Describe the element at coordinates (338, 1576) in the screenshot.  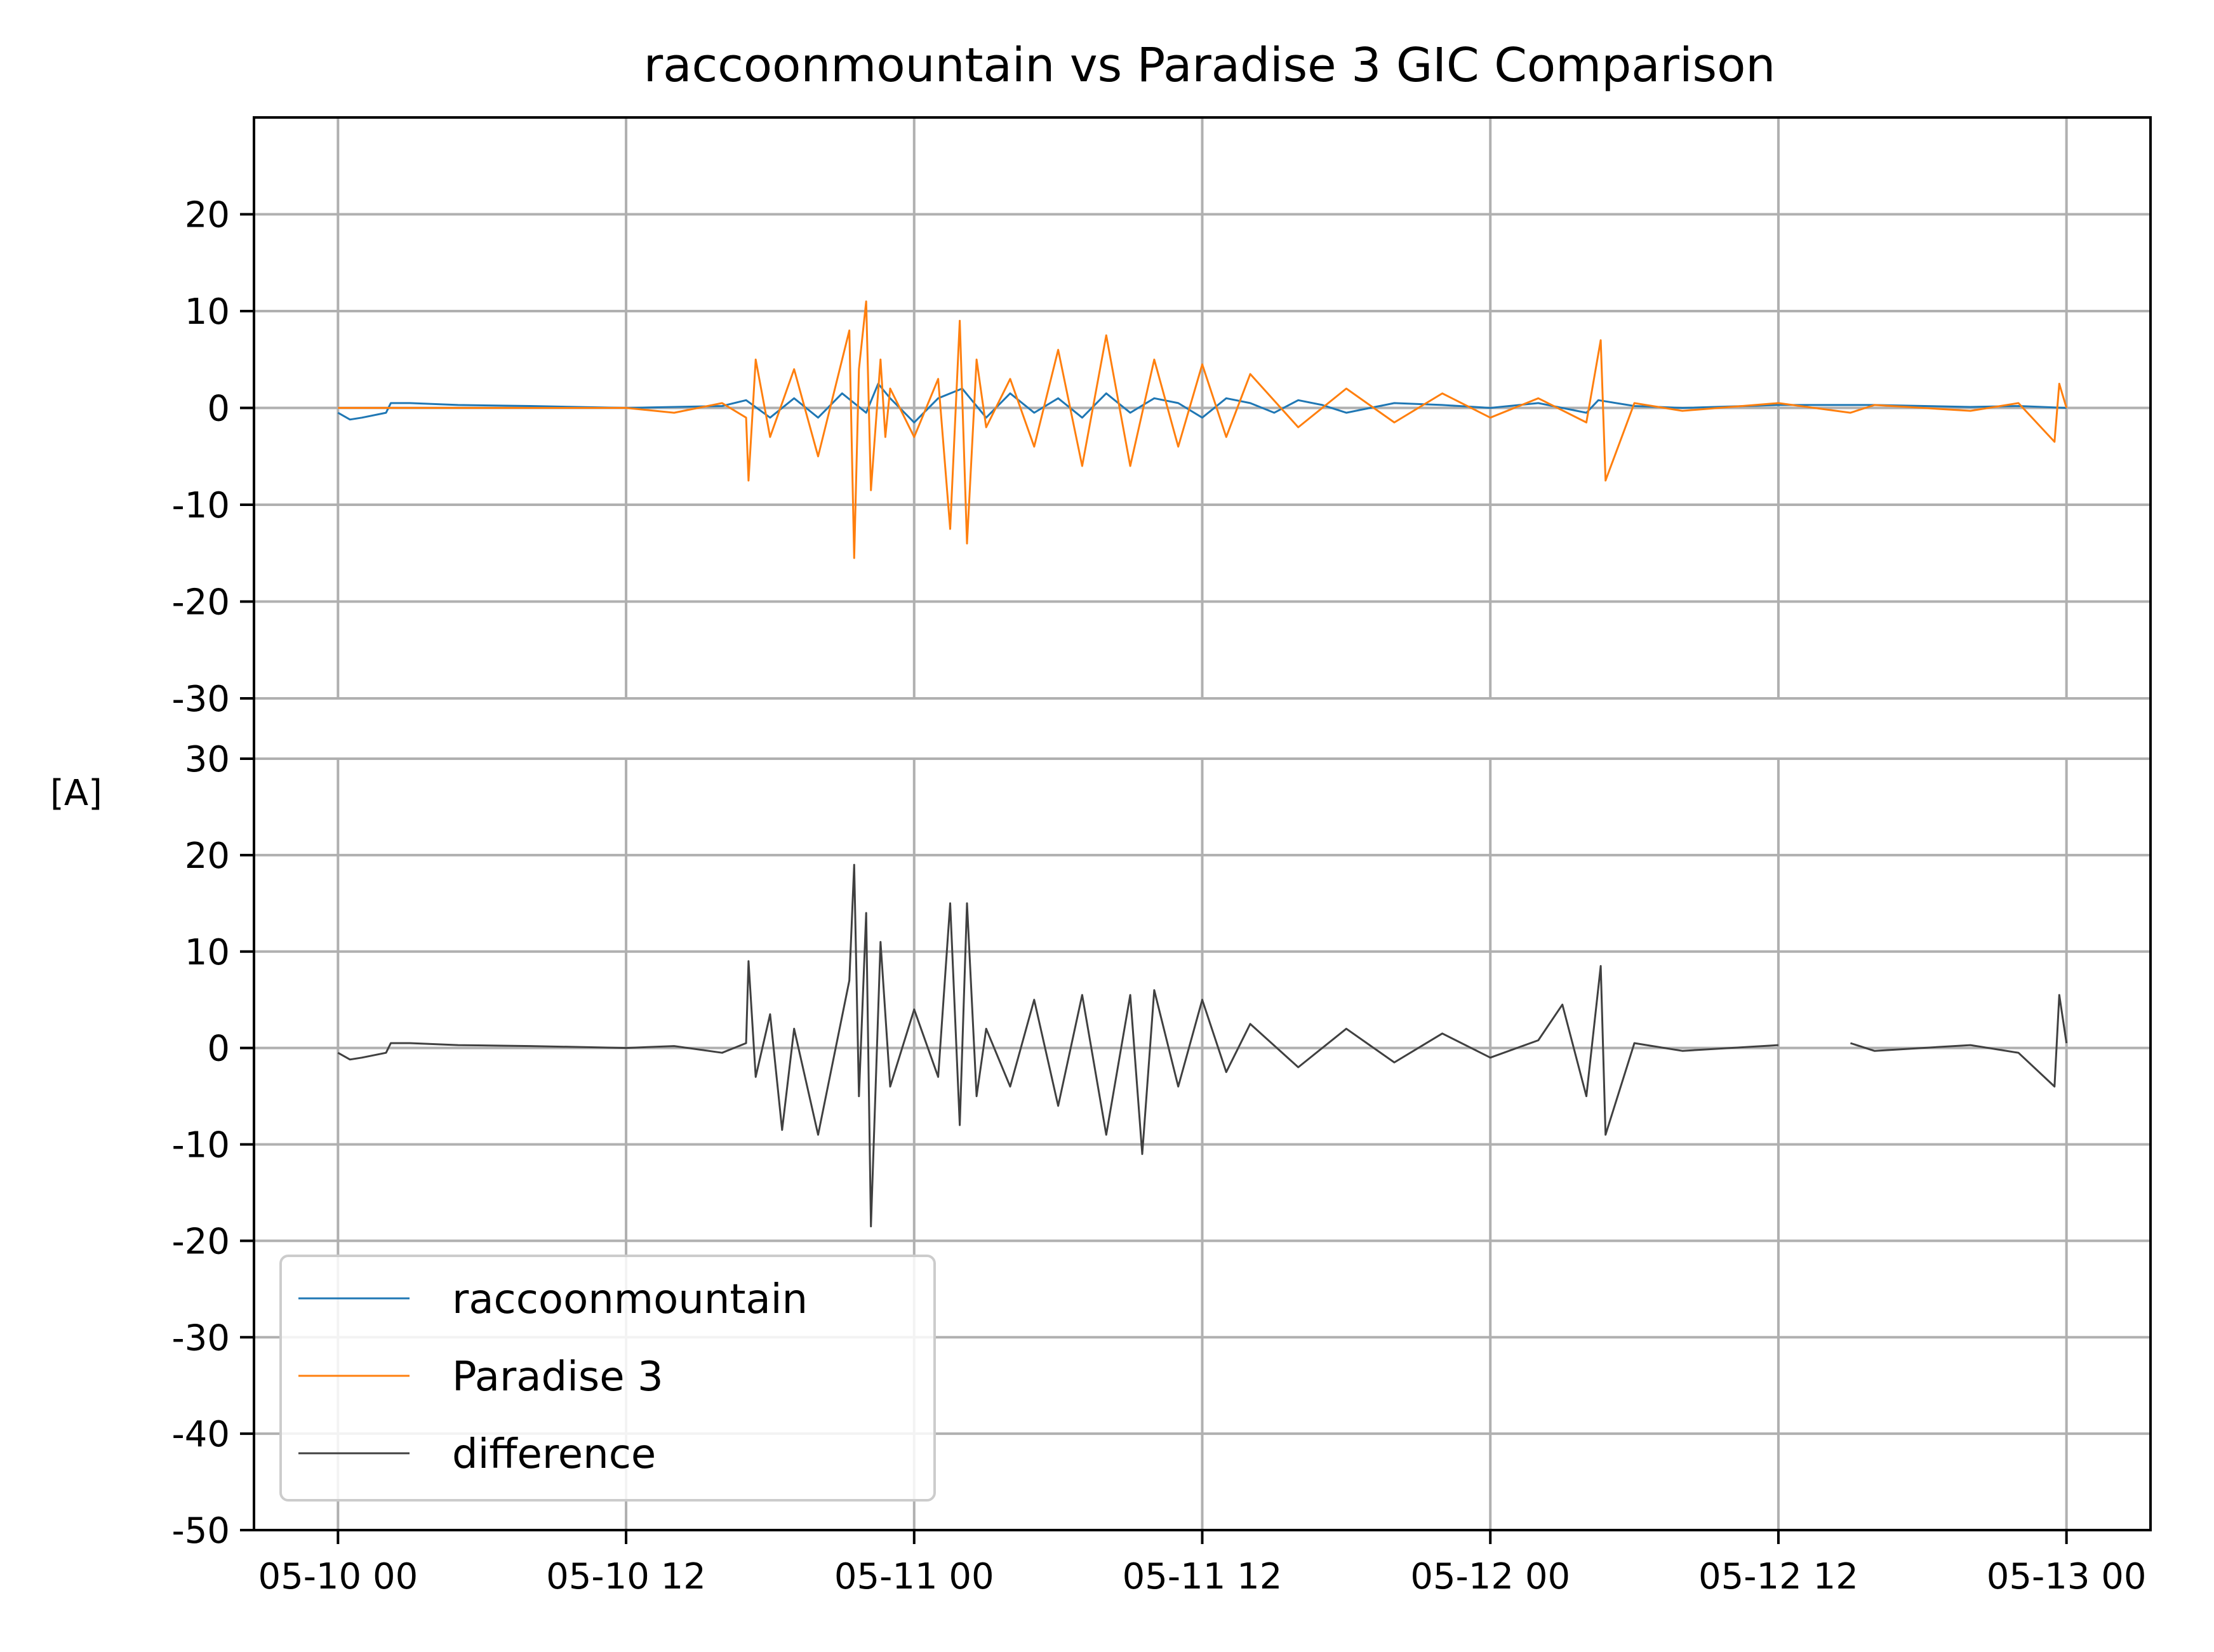
I see `x-tick-label: 05-10 00` at that location.